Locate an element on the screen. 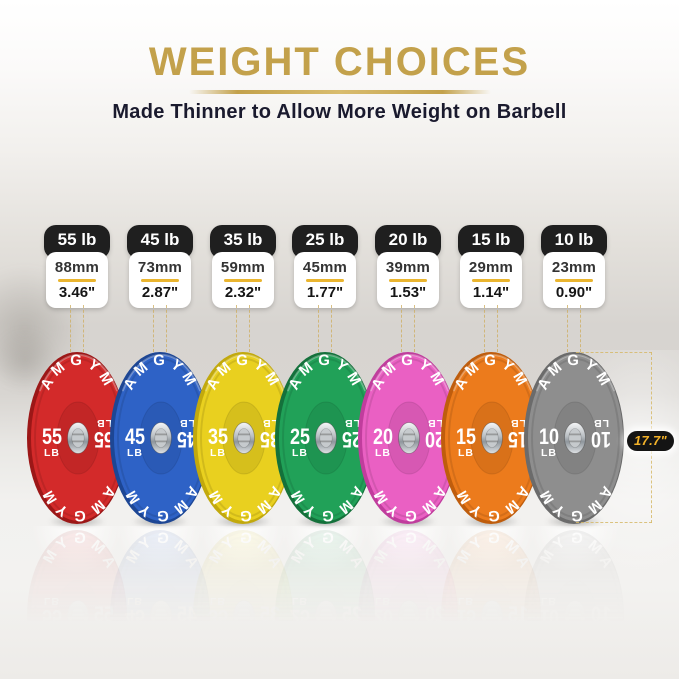 The height and width of the screenshot is (679, 679). dimension-dash-top is located at coordinates (614, 352).